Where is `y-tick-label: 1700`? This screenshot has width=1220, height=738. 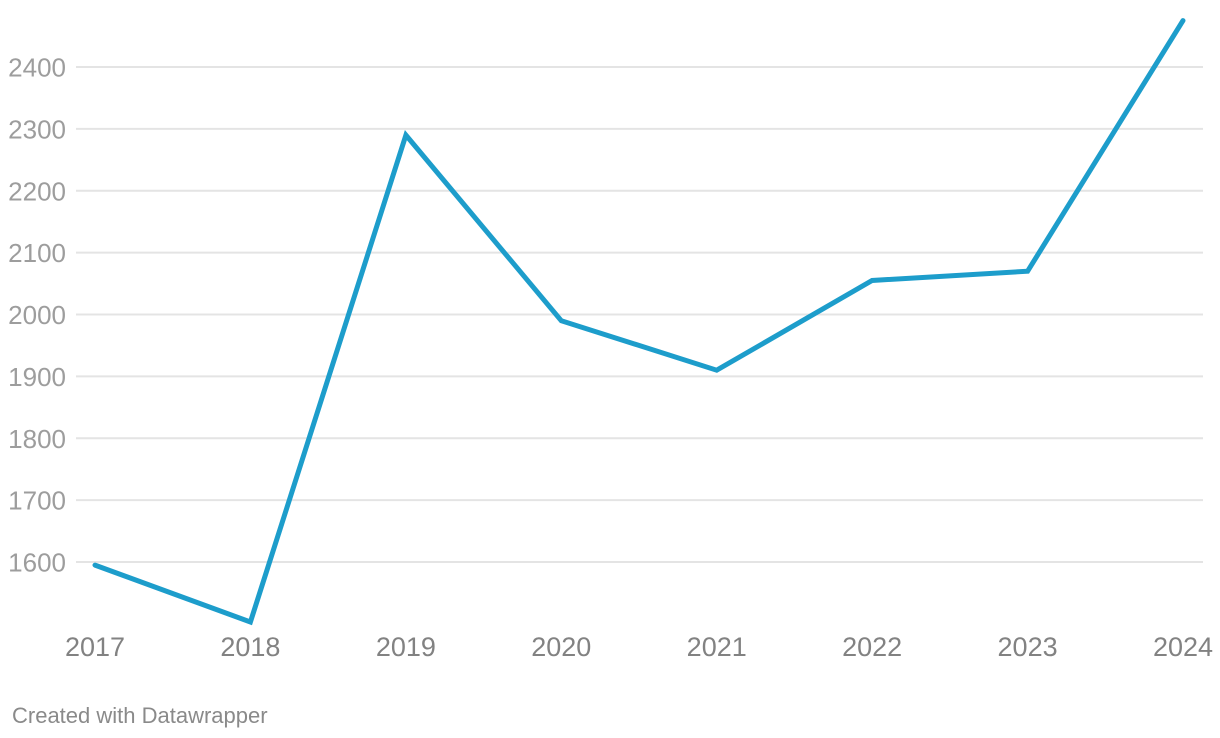 y-tick-label: 1700 is located at coordinates (37, 501).